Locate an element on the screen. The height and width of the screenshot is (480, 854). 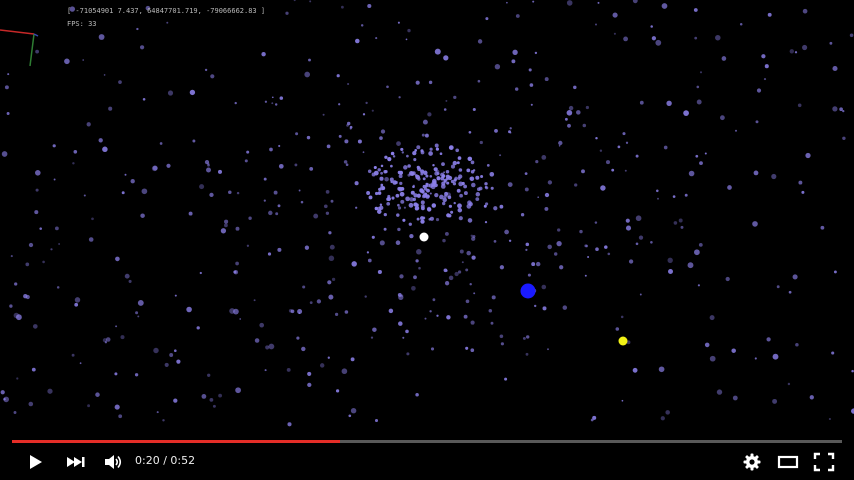
progress-bar is located at coordinates (427, 441).